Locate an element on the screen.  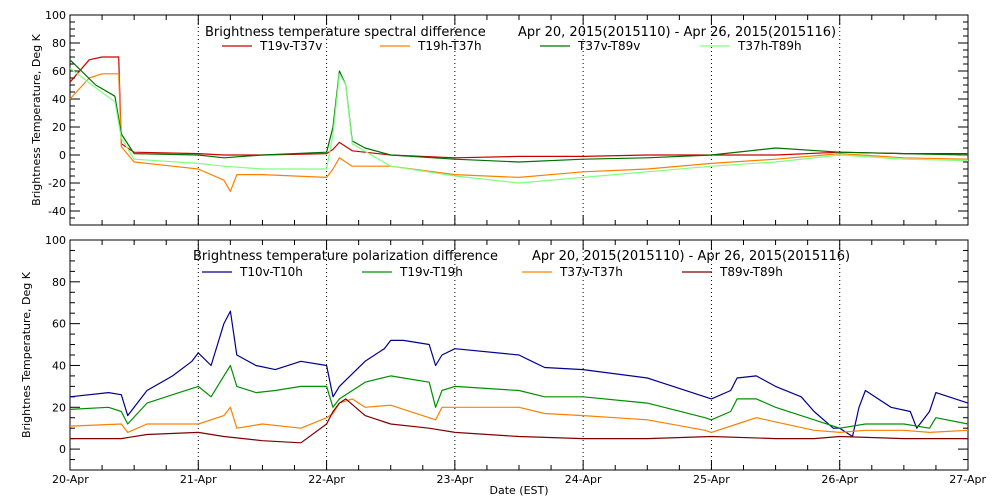
polarization-x-tick-label: 25-Apr is located at coordinates (711, 479).